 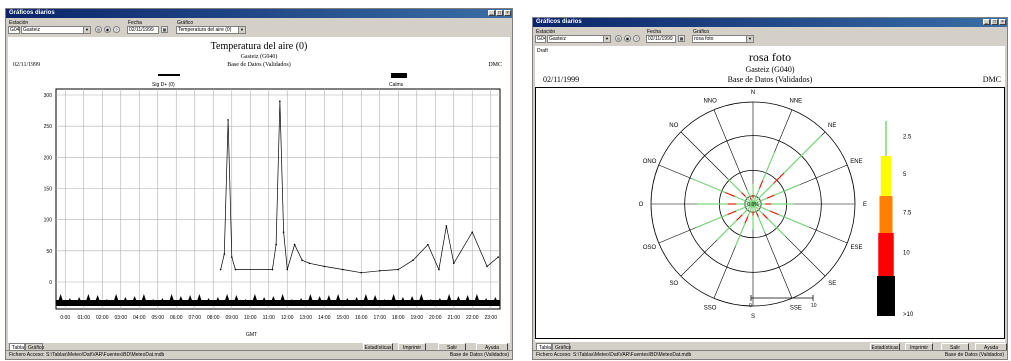 I want to click on direction-label: N, so click(x=753, y=93).